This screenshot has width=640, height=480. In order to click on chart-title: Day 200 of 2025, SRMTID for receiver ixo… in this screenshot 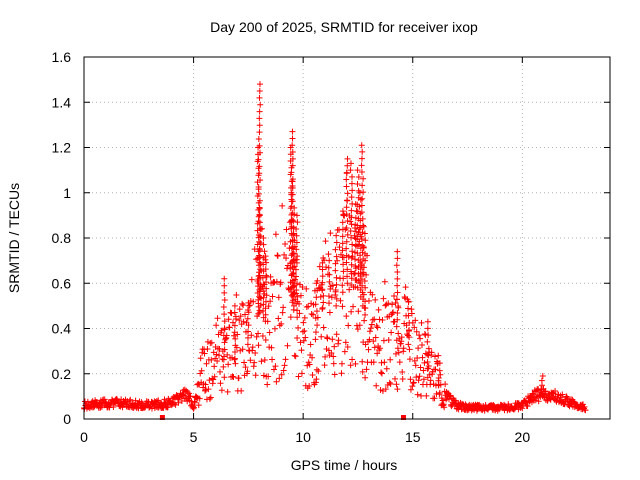, I will do `click(344, 27)`.